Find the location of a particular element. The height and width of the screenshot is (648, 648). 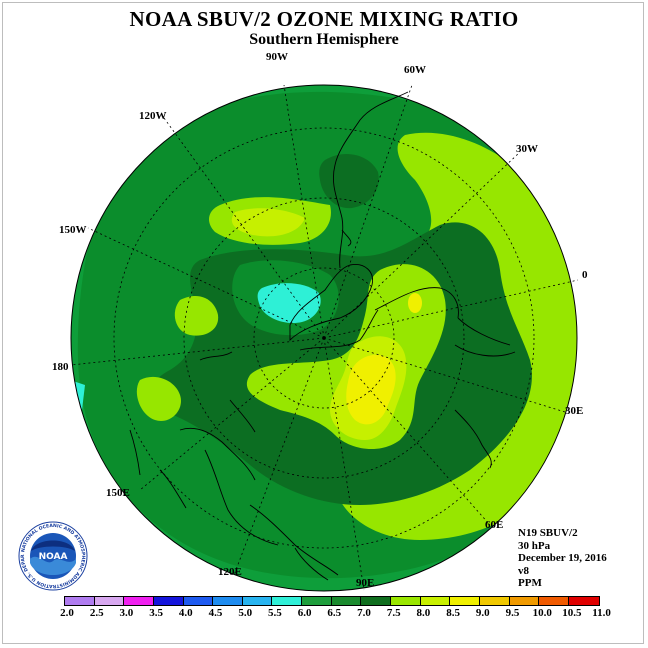

colorbar-tick-label: 3.5 is located at coordinates (156, 613).